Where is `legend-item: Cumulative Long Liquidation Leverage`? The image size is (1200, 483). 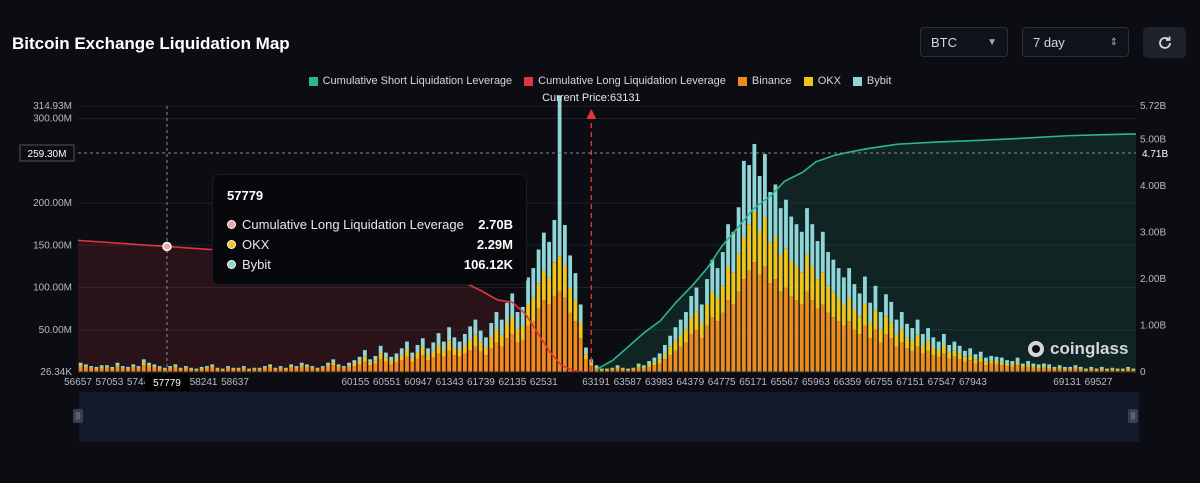 legend-item: Cumulative Long Liquidation Leverage is located at coordinates (625, 81).